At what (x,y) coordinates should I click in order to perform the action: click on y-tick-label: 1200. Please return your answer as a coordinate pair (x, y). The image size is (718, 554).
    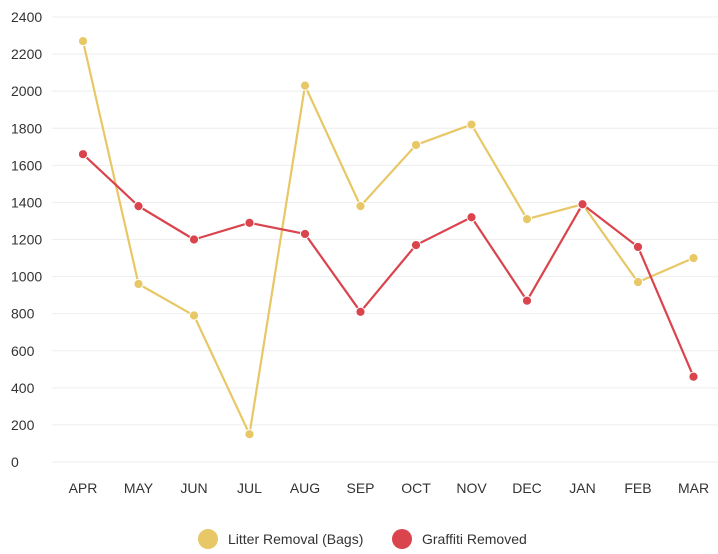
    Looking at the image, I should click on (26, 240).